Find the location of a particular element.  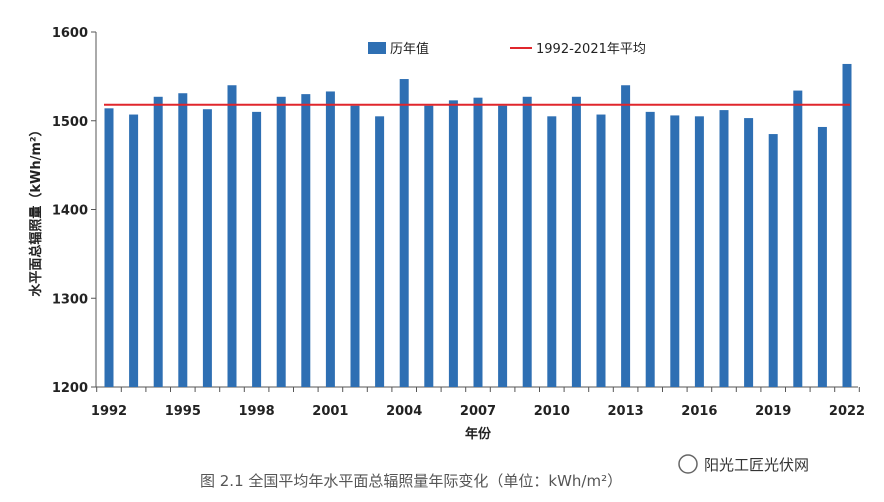

x-tick-label: 2013 is located at coordinates (626, 411).